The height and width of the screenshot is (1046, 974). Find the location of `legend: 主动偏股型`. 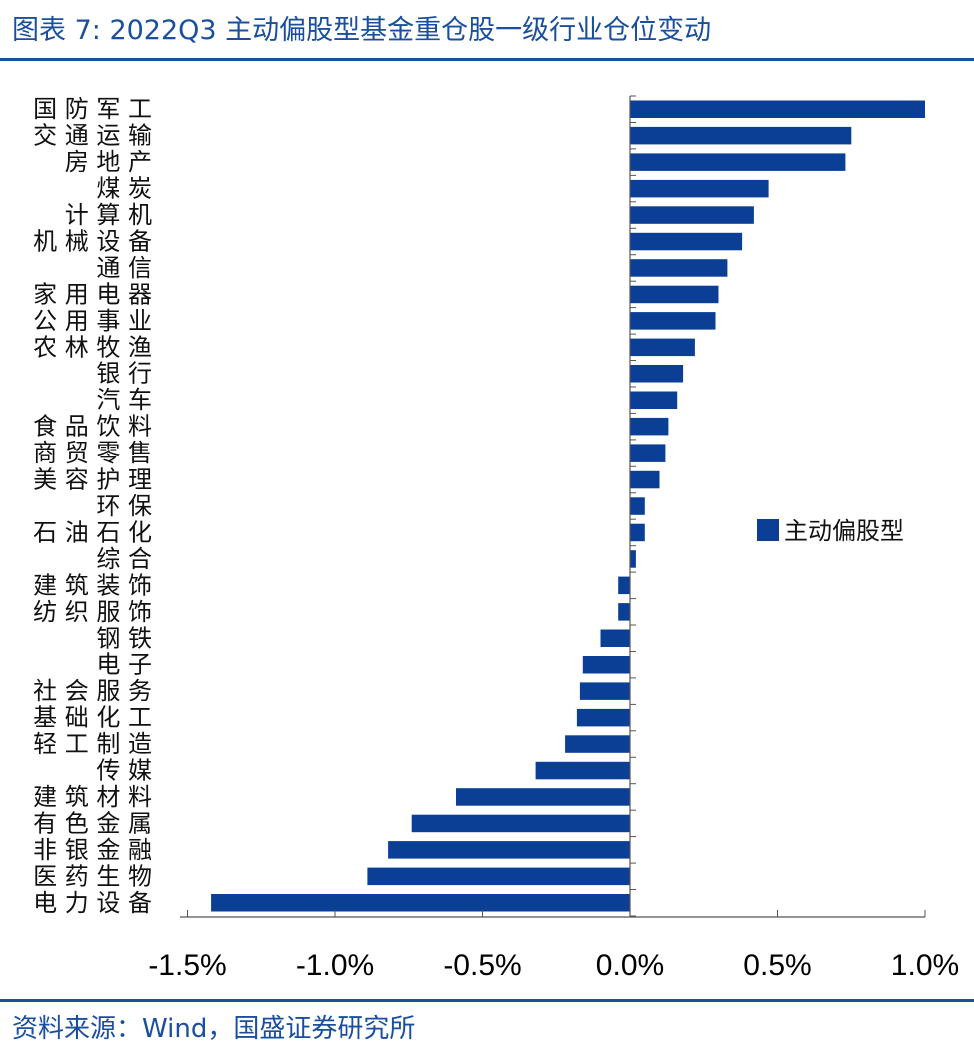

legend: 主动偏股型 is located at coordinates (830, 531).